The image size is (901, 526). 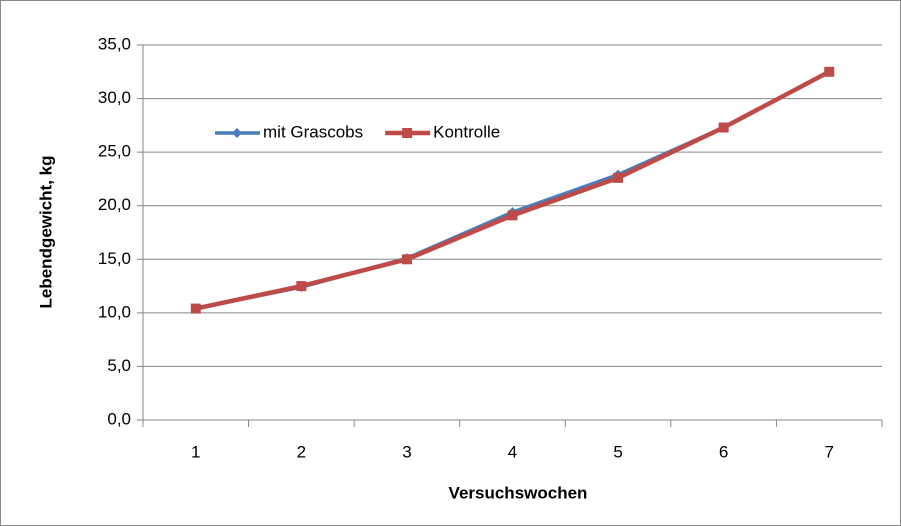 What do you see at coordinates (828, 451) in the screenshot?
I see `x-tick-label: 7` at bounding box center [828, 451].